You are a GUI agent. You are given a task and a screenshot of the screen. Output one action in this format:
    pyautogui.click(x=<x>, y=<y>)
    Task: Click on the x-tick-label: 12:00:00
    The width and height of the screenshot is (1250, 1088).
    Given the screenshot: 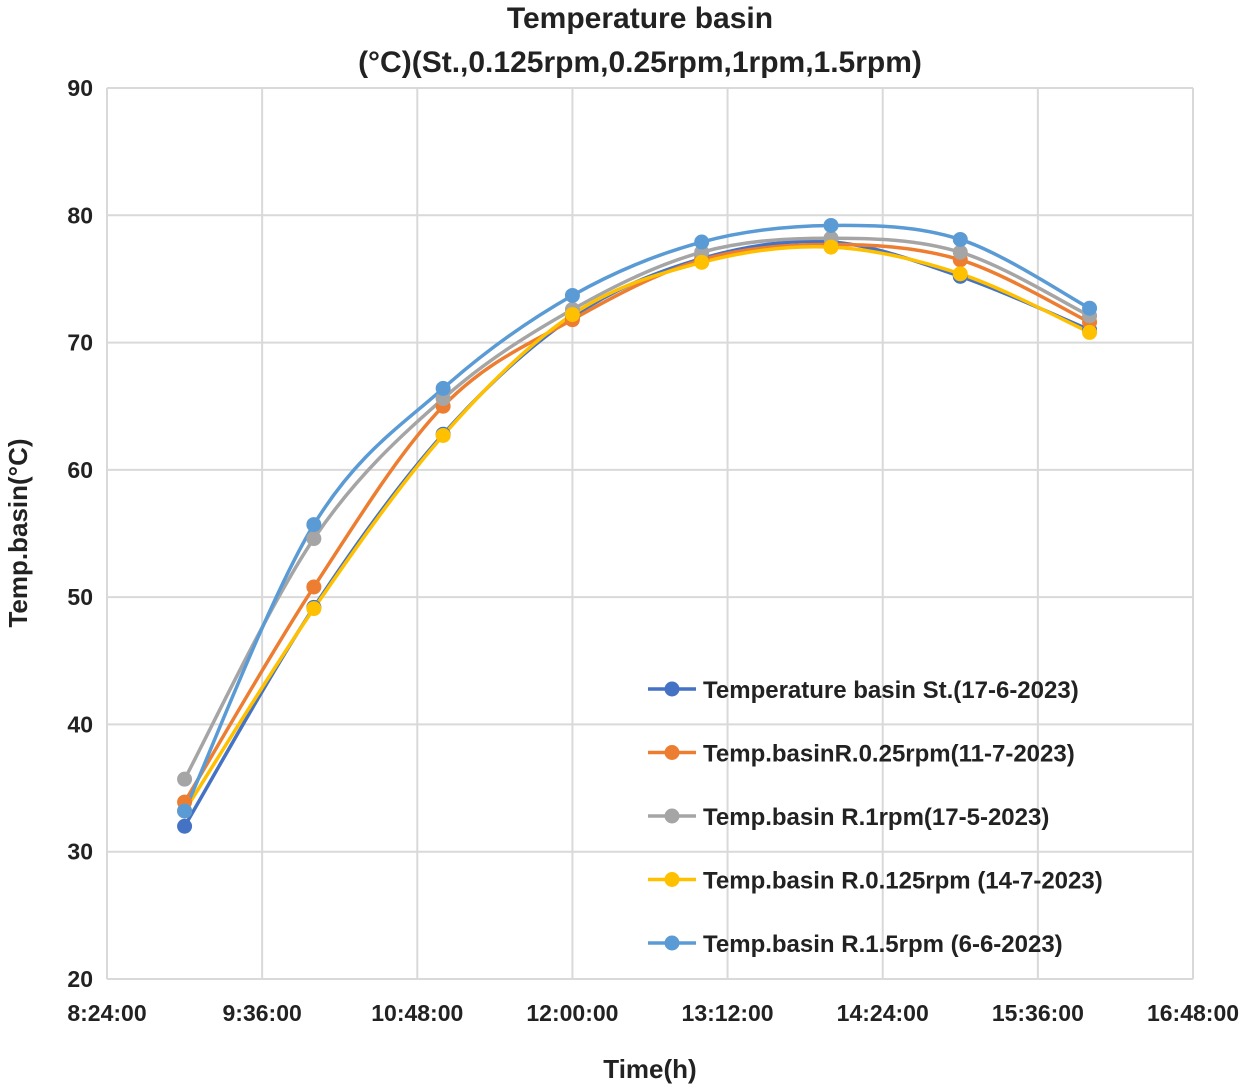 What is the action you would take?
    pyautogui.click(x=572, y=1013)
    